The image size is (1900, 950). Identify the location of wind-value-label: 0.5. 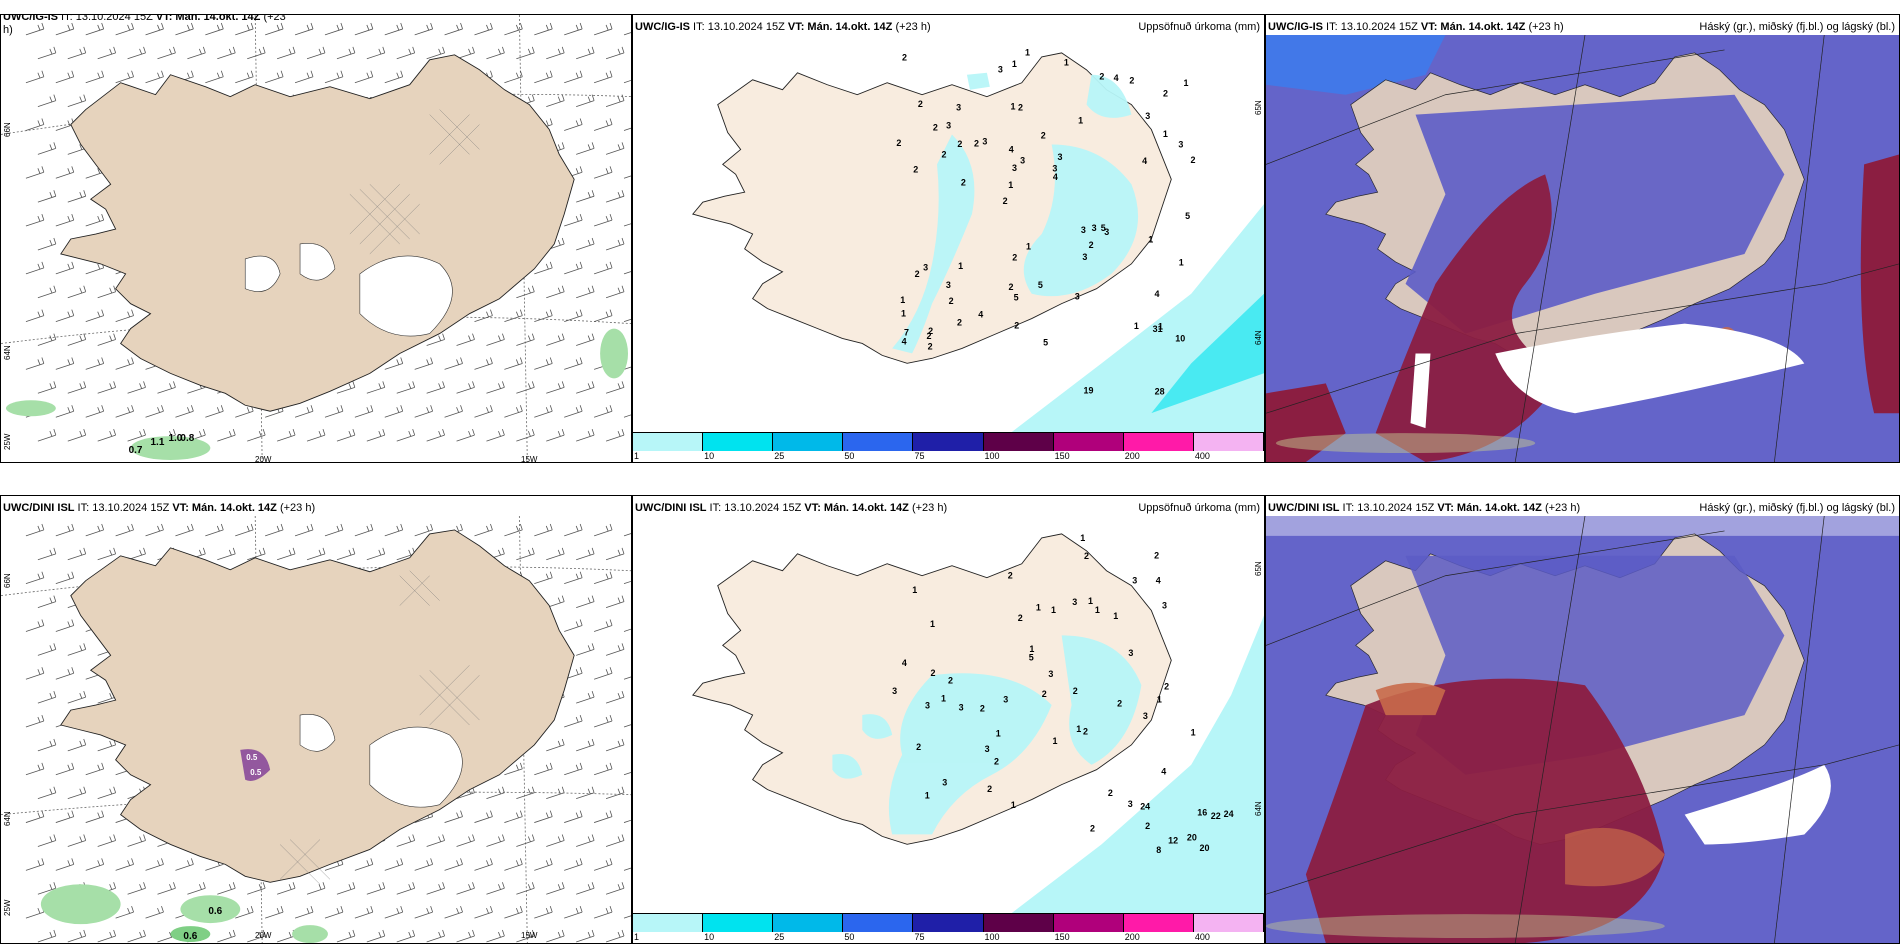
(252, 757).